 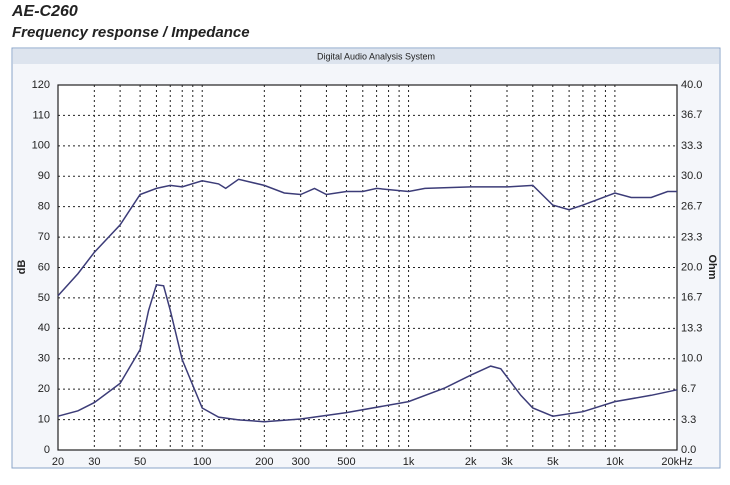 What do you see at coordinates (615, 462) in the screenshot?
I see `x-tick-label: 10k` at bounding box center [615, 462].